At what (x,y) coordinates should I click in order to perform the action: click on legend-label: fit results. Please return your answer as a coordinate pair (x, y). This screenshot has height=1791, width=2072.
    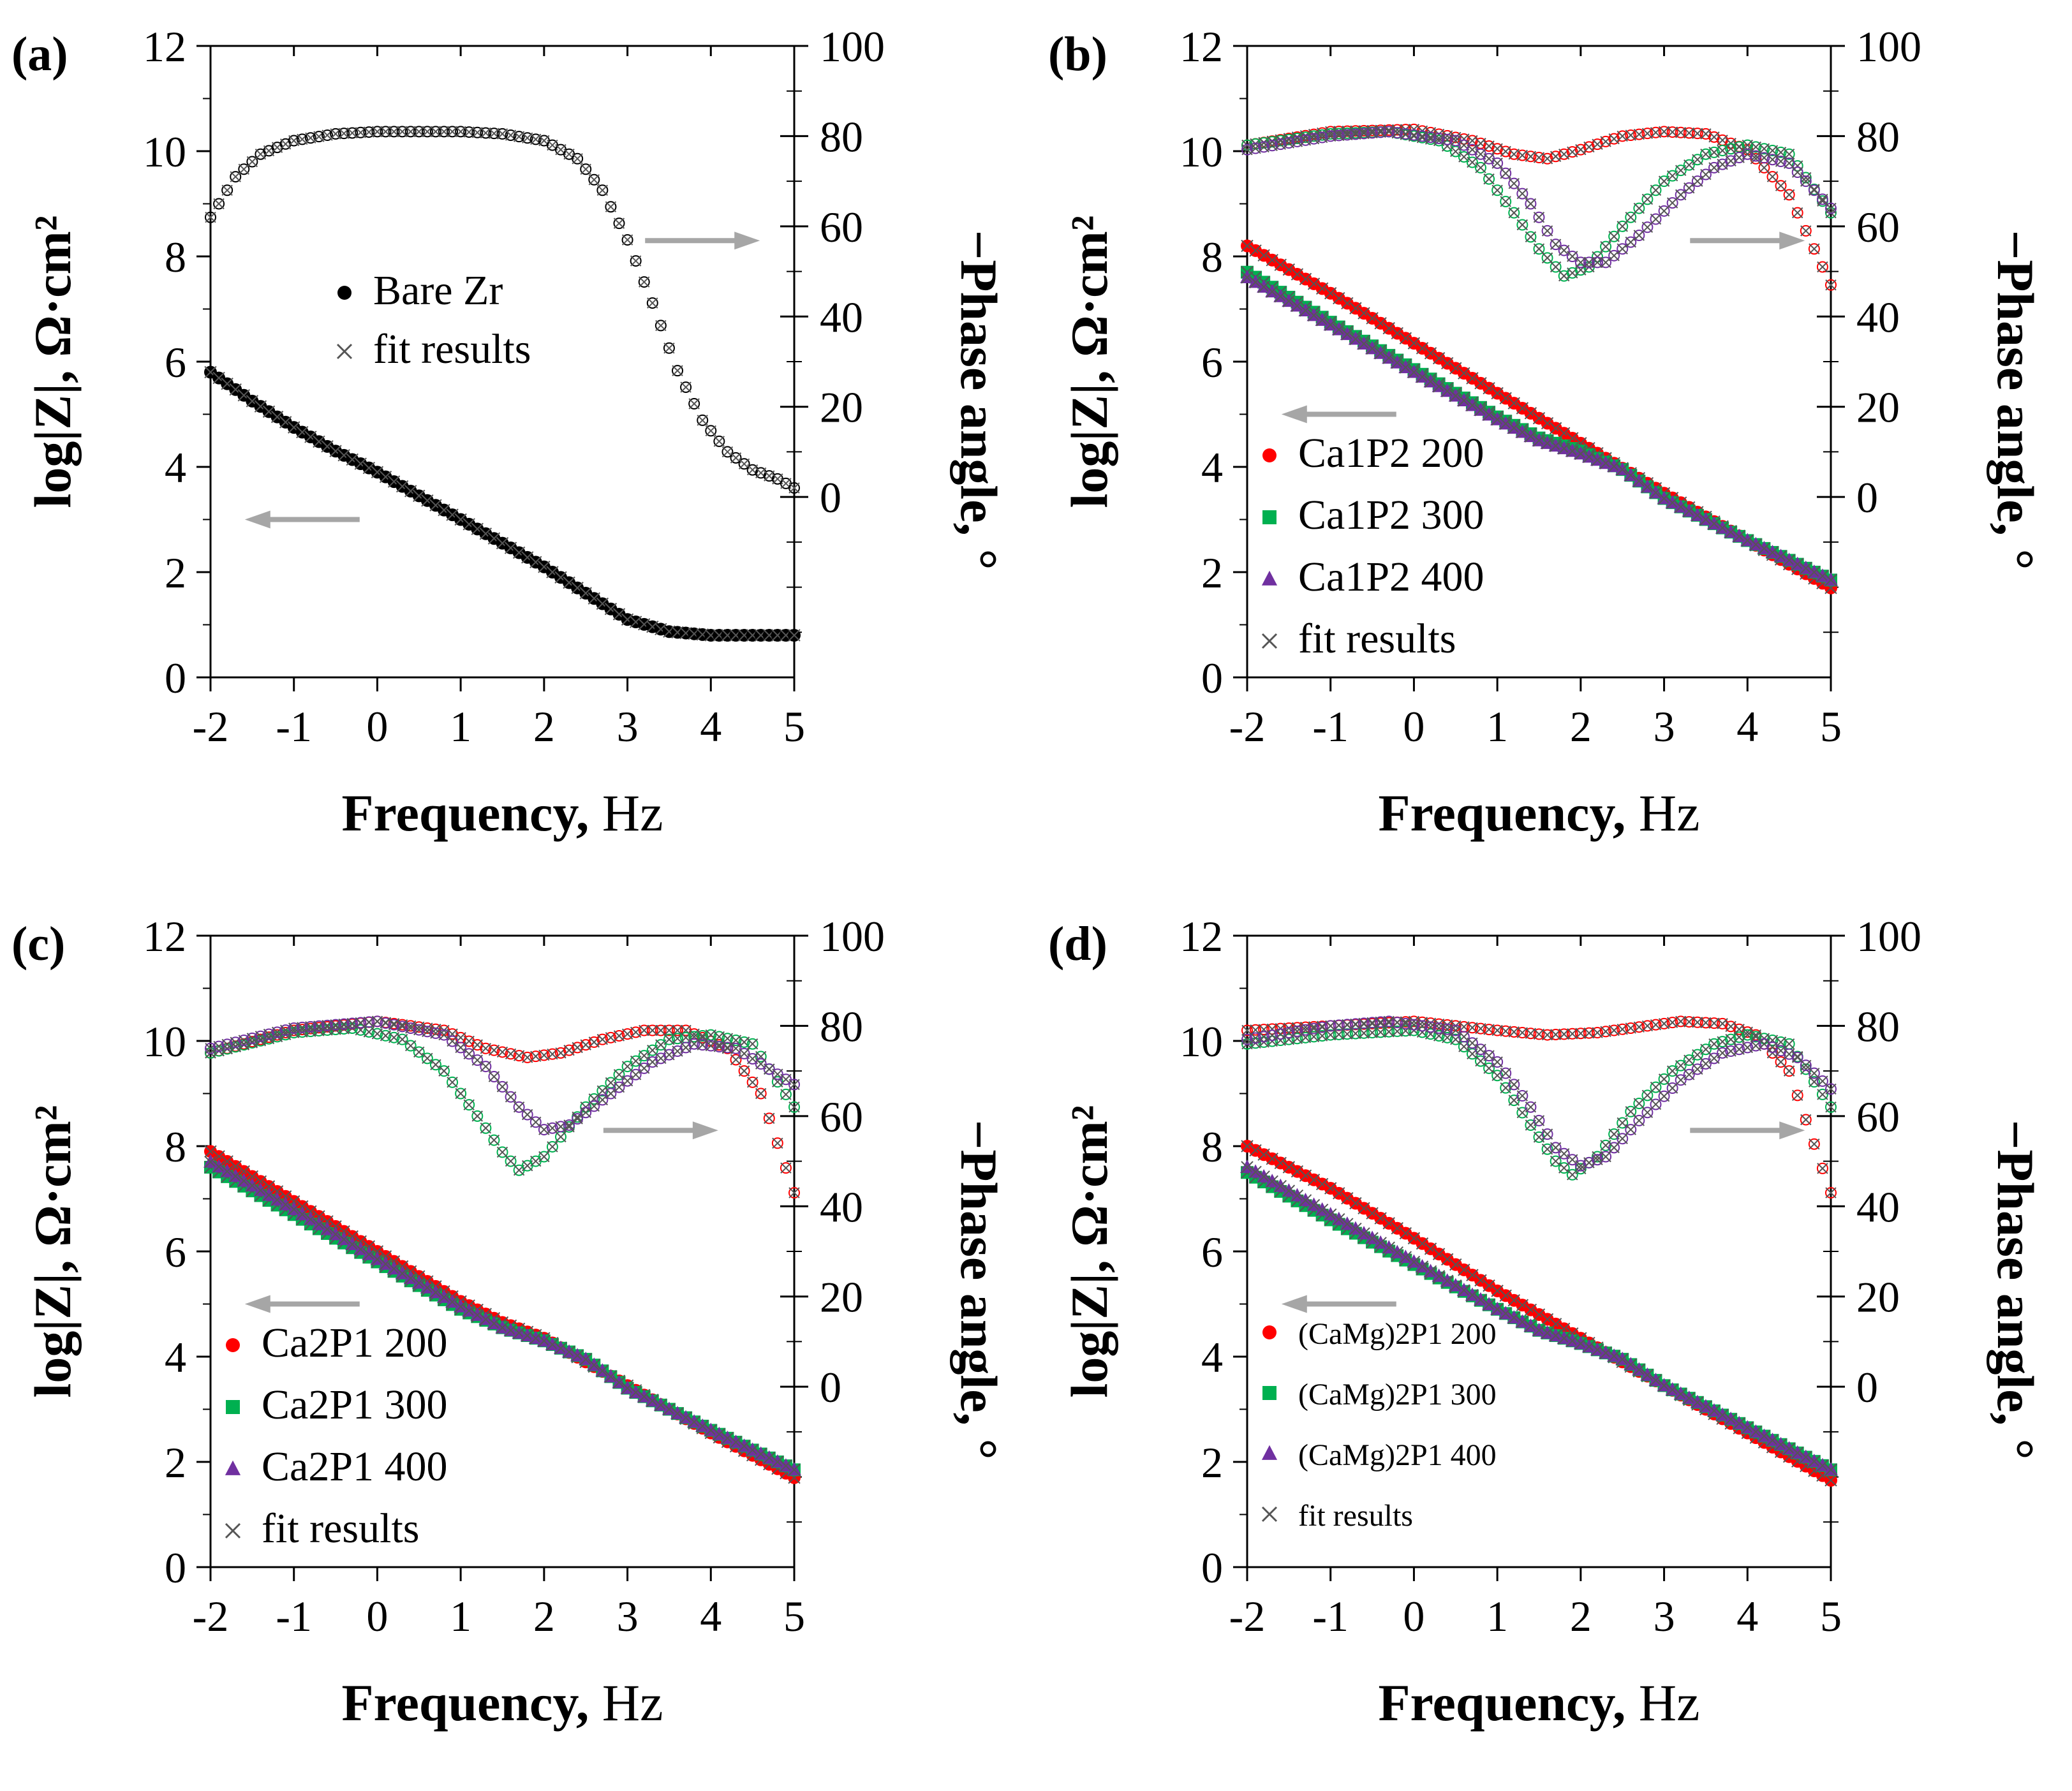
    Looking at the image, I should click on (452, 349).